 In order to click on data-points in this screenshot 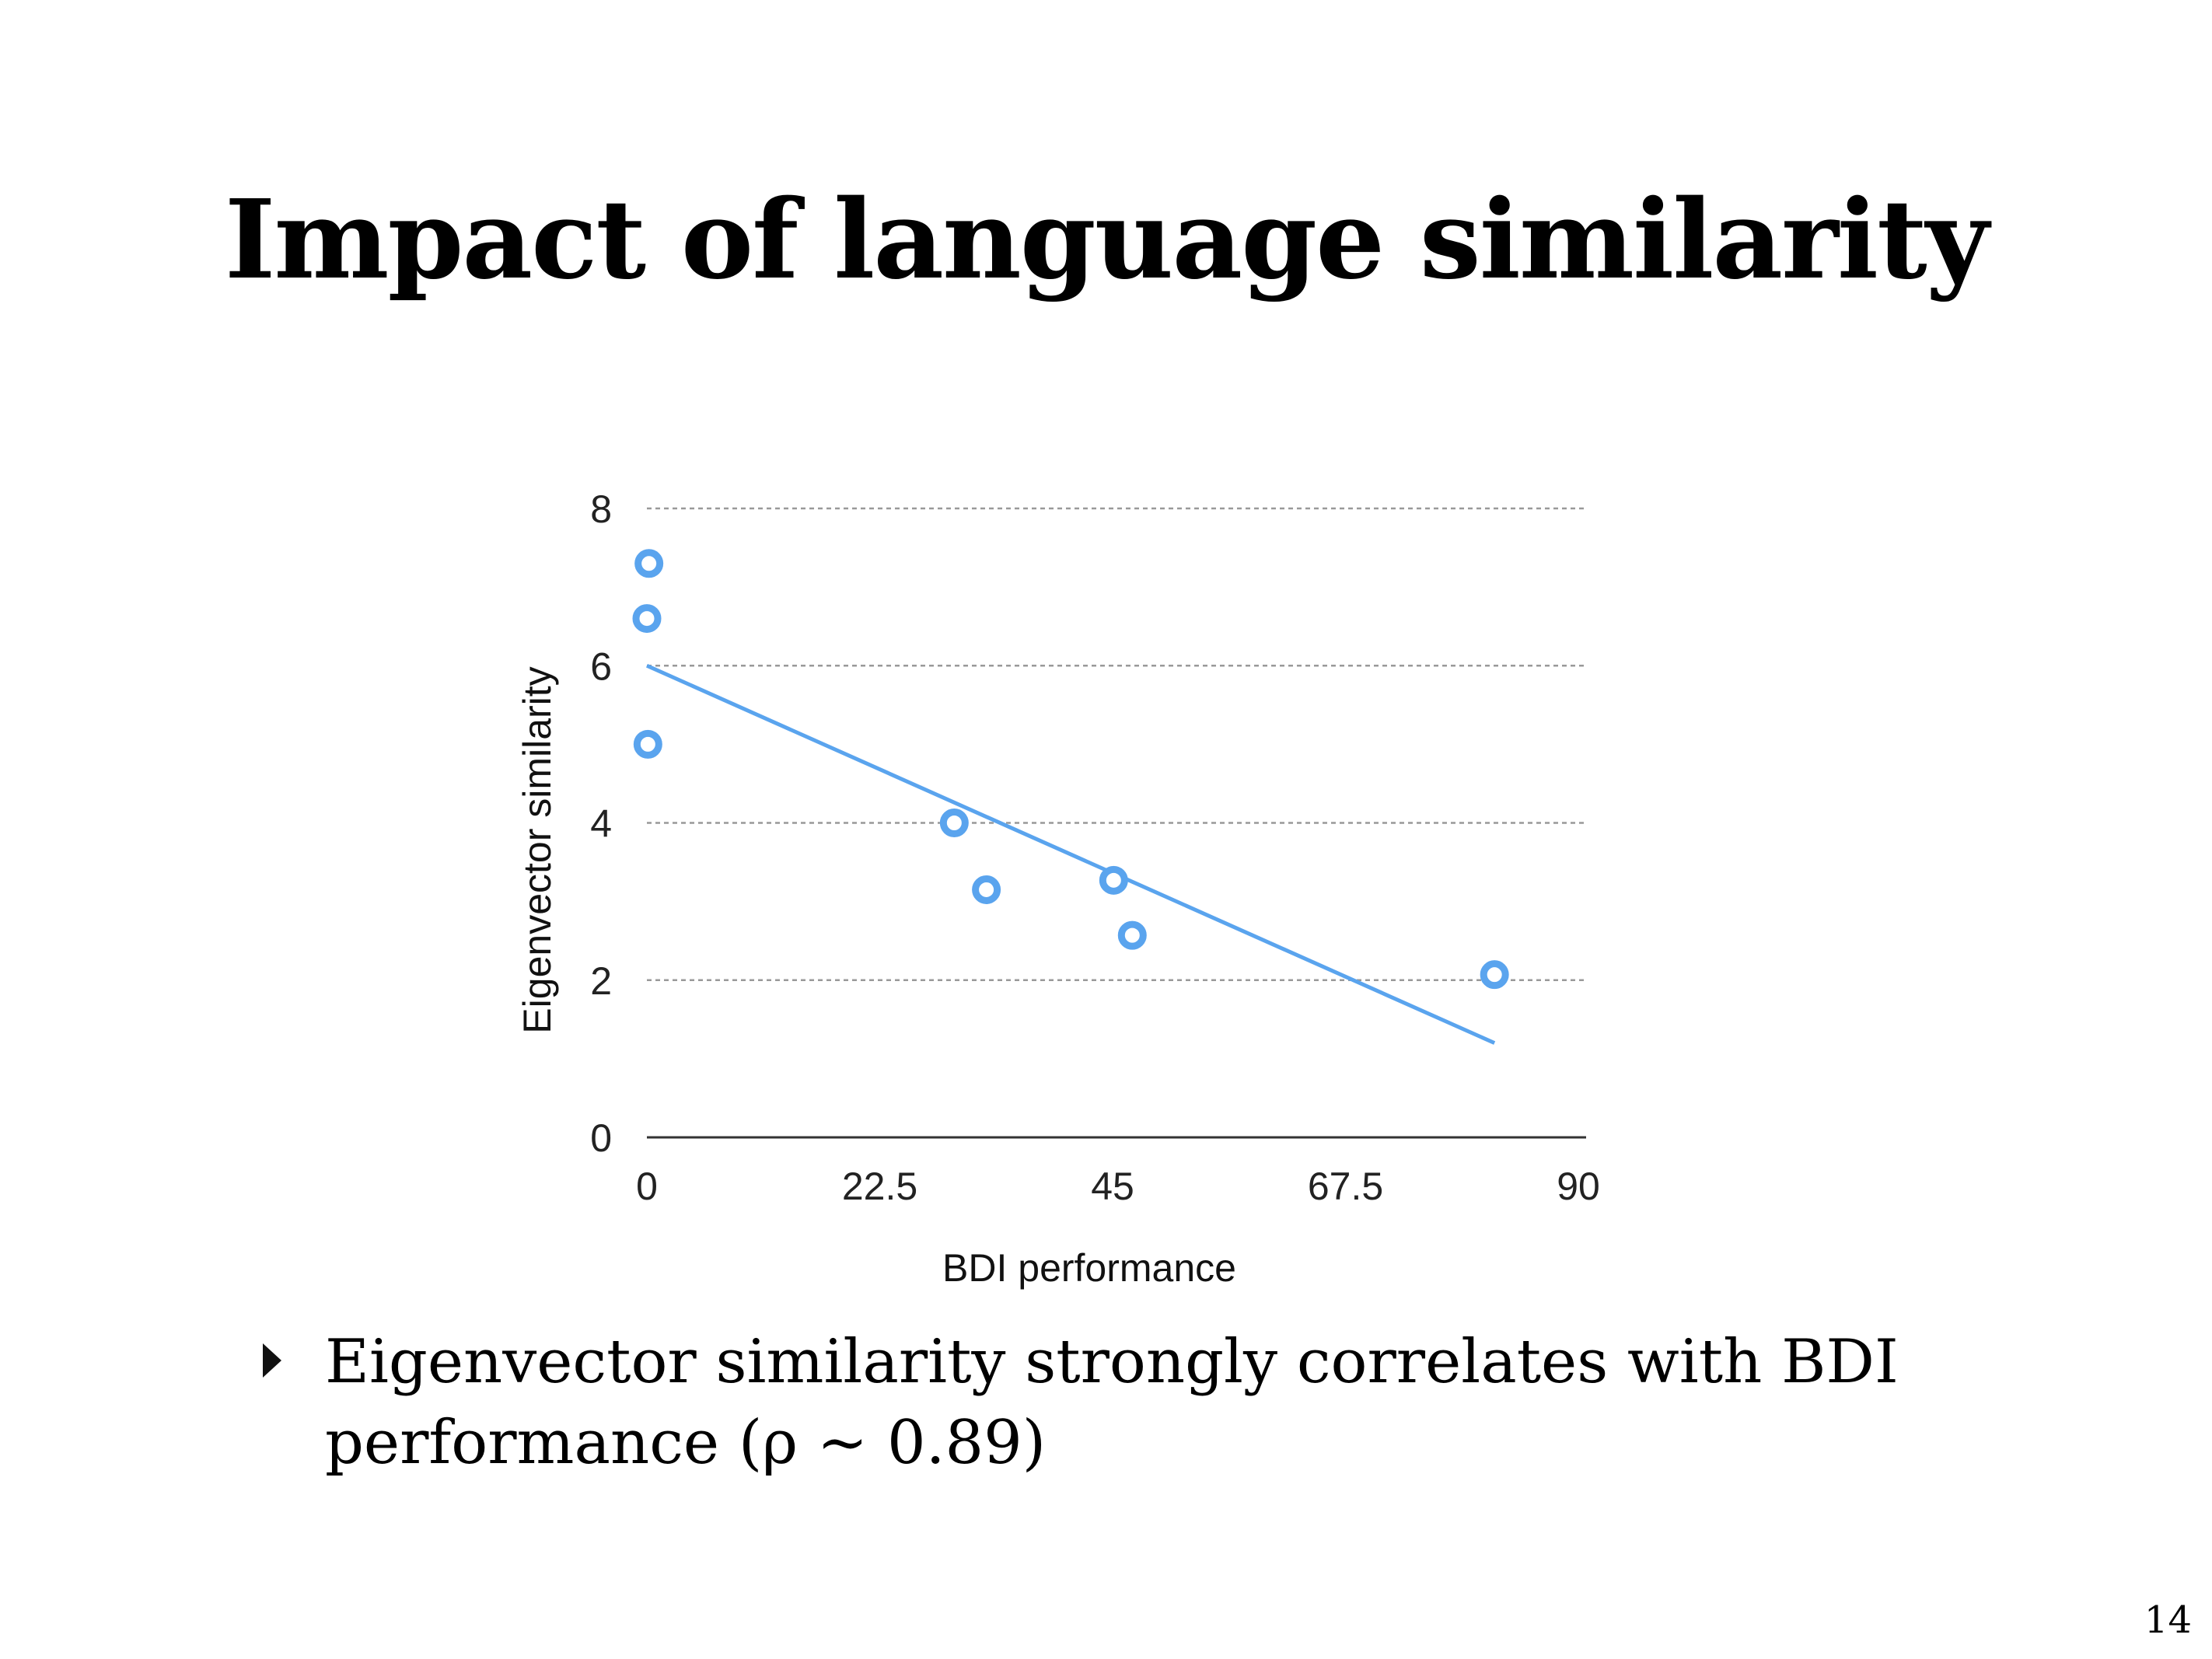, I will do `click(1070, 769)`.